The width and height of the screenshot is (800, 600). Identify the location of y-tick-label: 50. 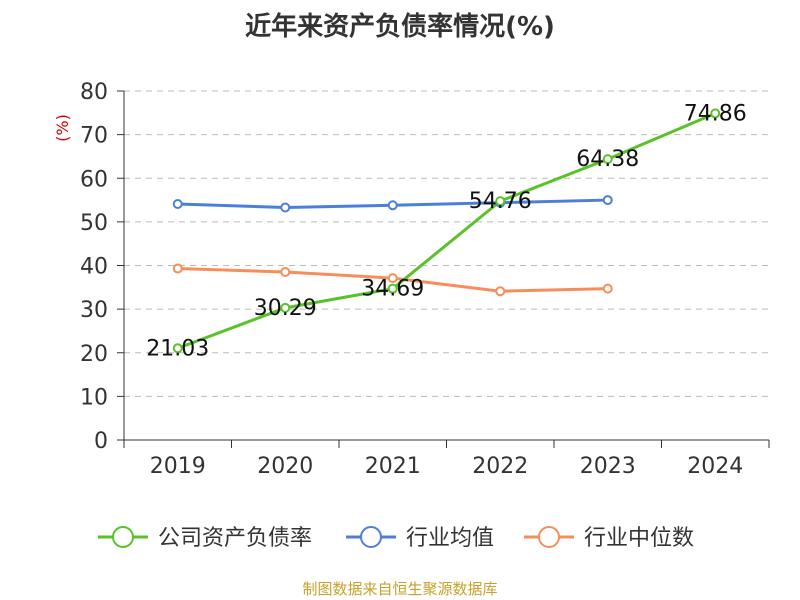
(94, 223).